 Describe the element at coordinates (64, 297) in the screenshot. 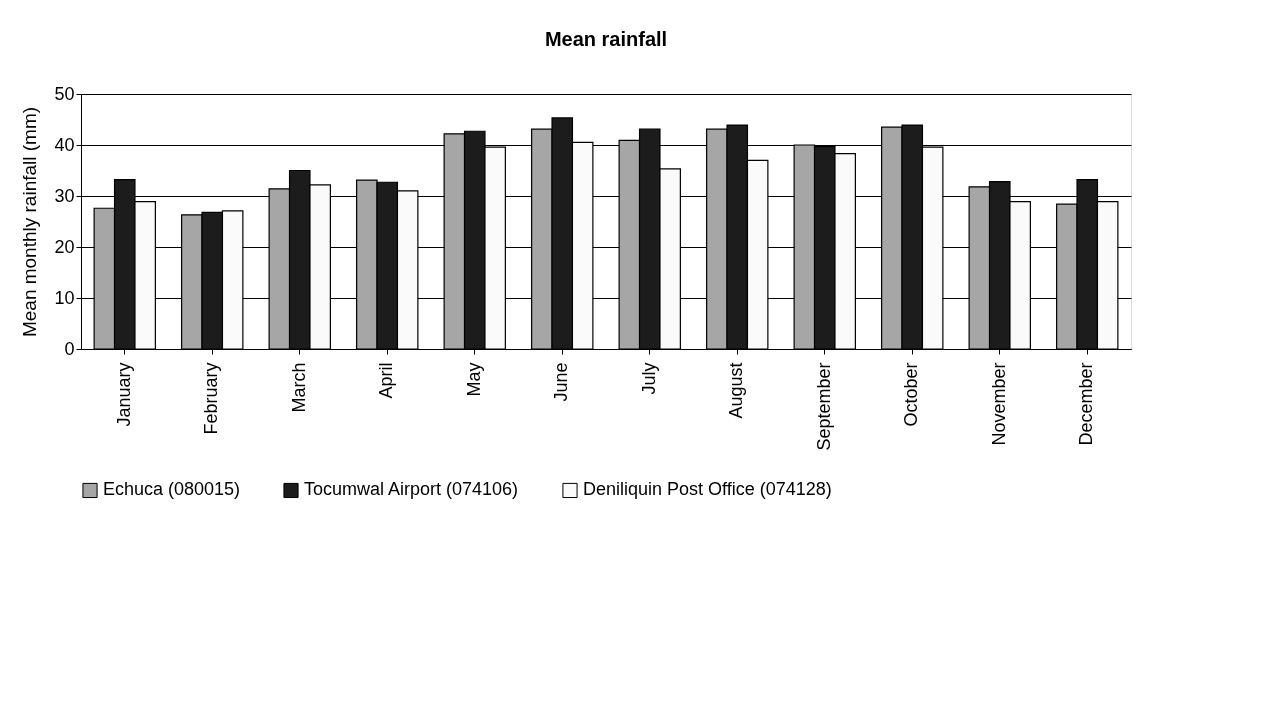

I see `y-tick-label: 10` at that location.